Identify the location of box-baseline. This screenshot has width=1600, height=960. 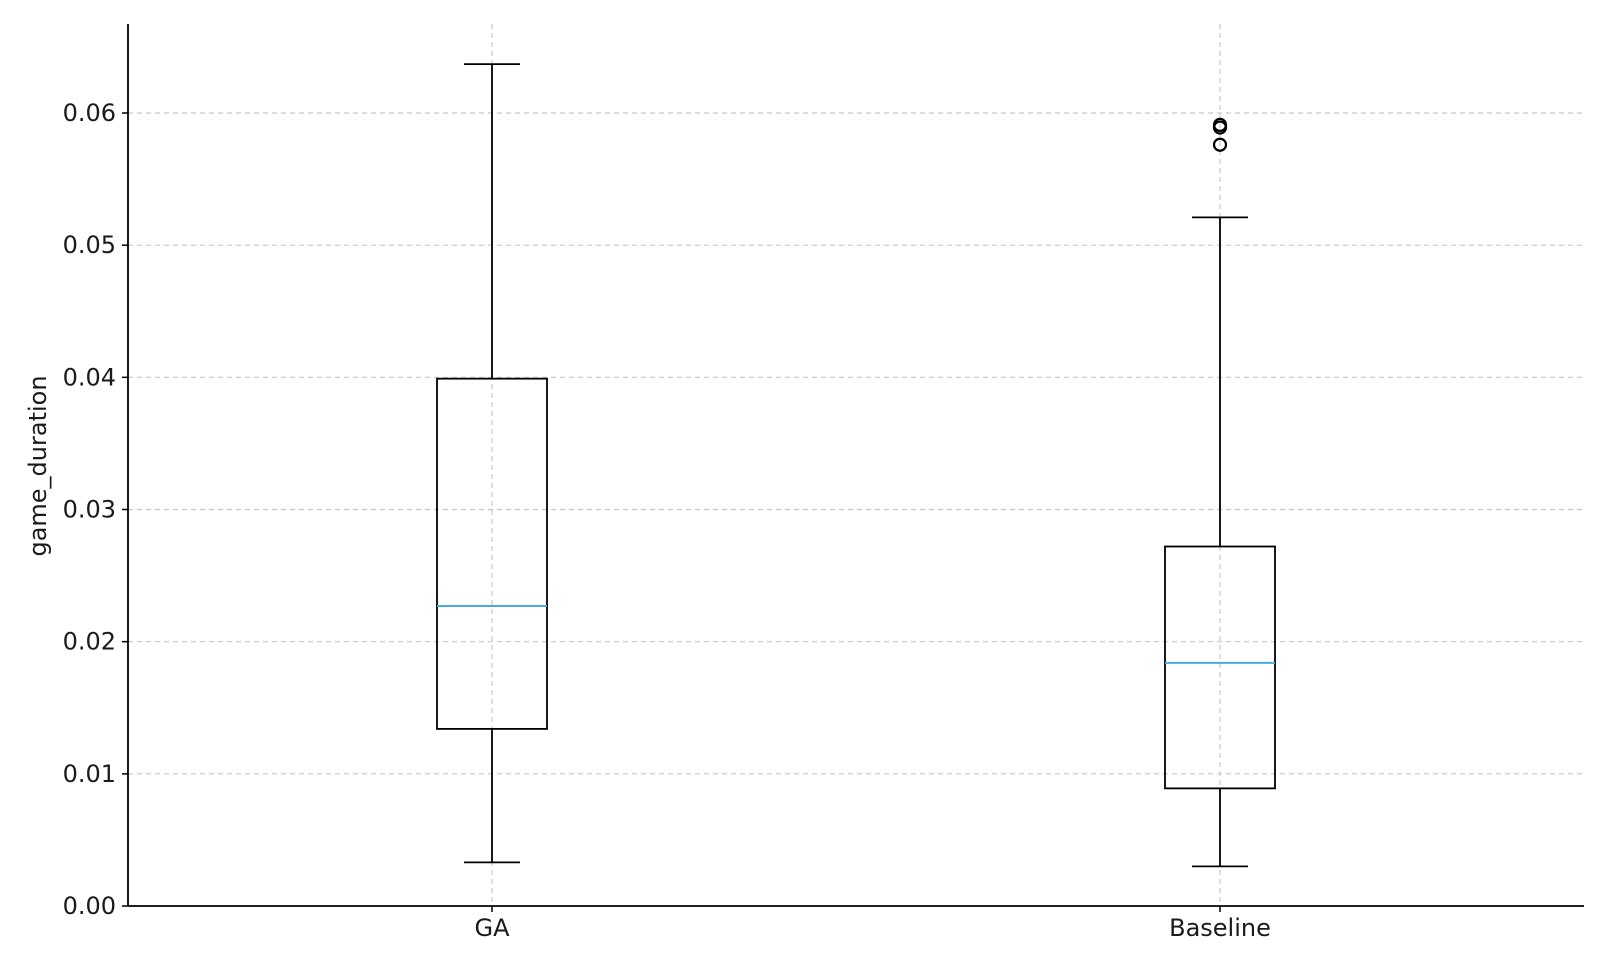
(1220, 492).